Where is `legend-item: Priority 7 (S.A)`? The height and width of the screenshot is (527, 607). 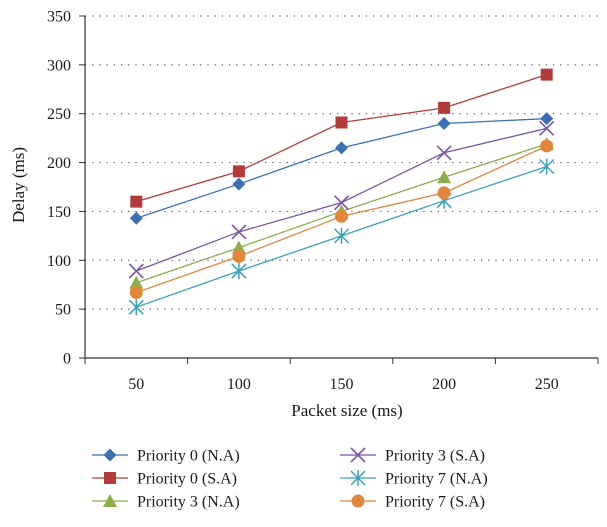
legend-item: Priority 7 (S.A) is located at coordinates (412, 502).